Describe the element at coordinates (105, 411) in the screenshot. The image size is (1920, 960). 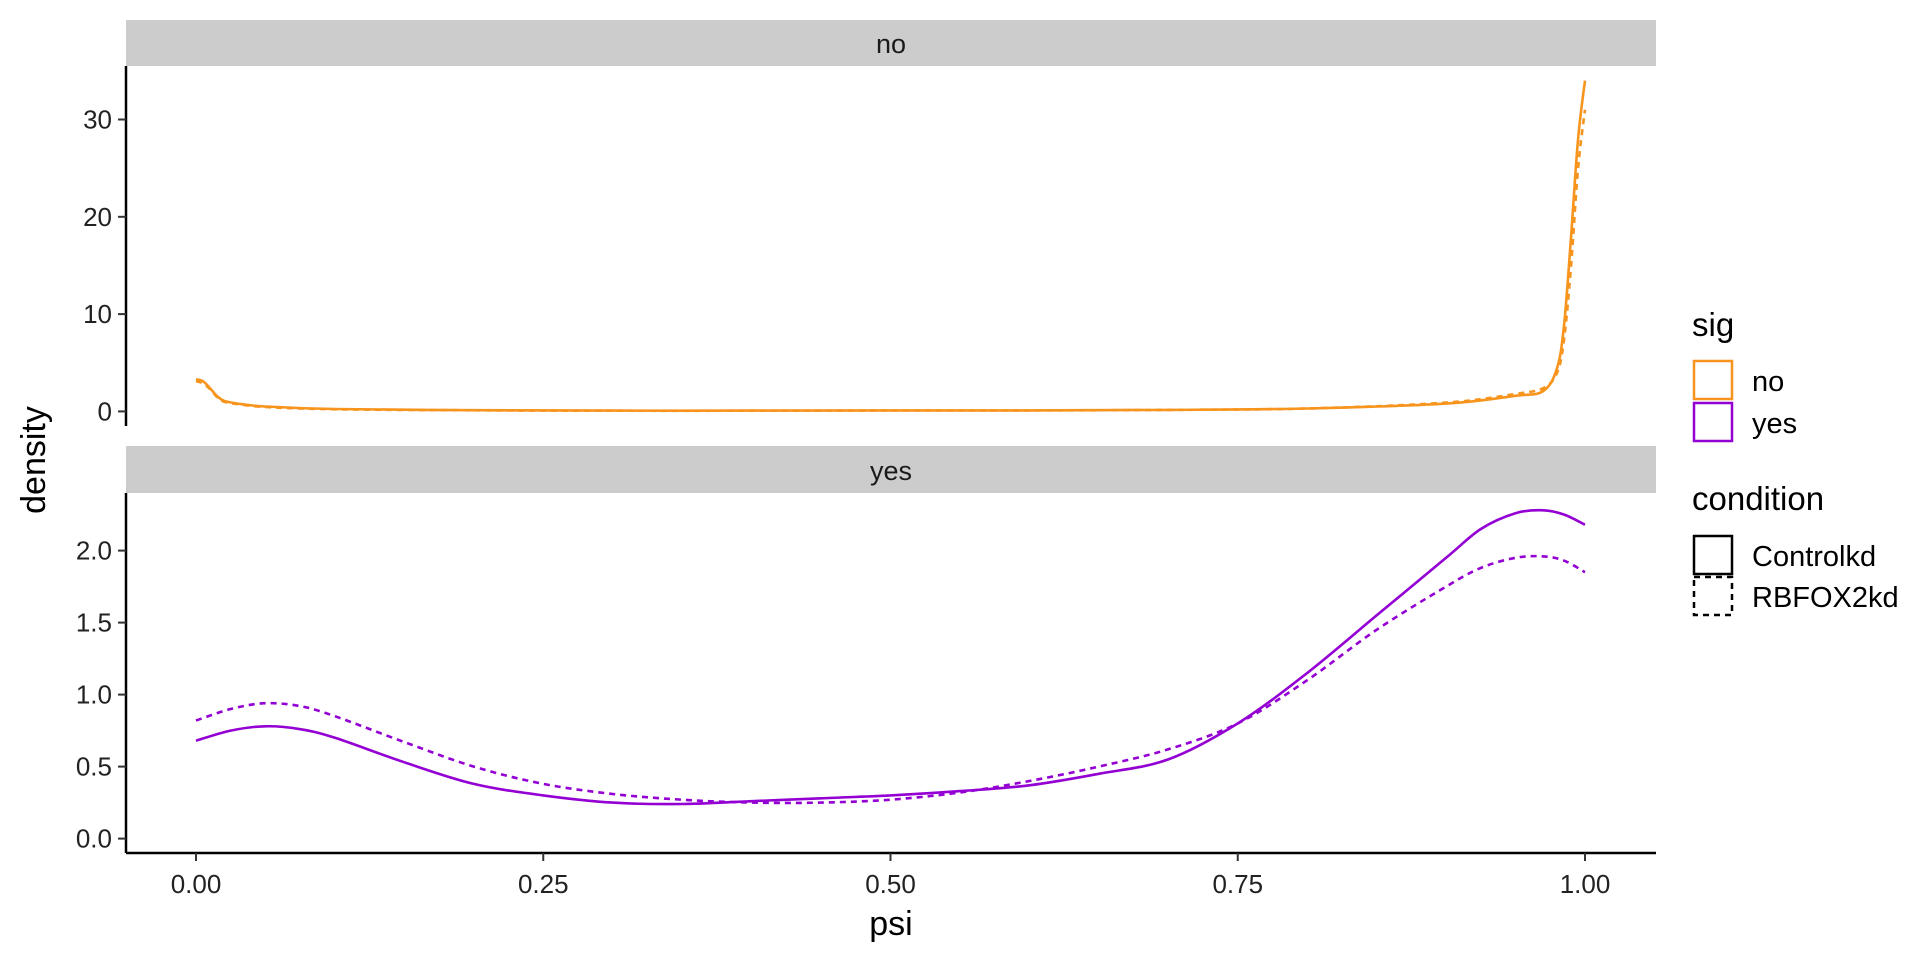
I see `y-tick-label: 0` at that location.